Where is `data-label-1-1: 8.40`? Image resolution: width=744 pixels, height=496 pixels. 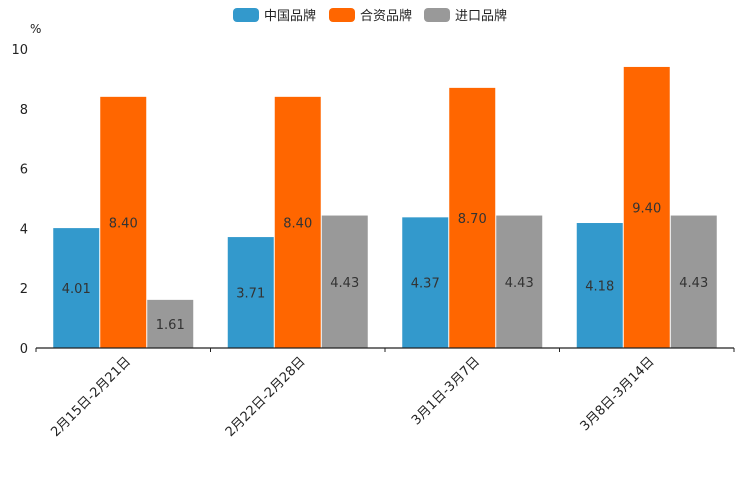 data-label-1-1: 8.40 is located at coordinates (297, 223).